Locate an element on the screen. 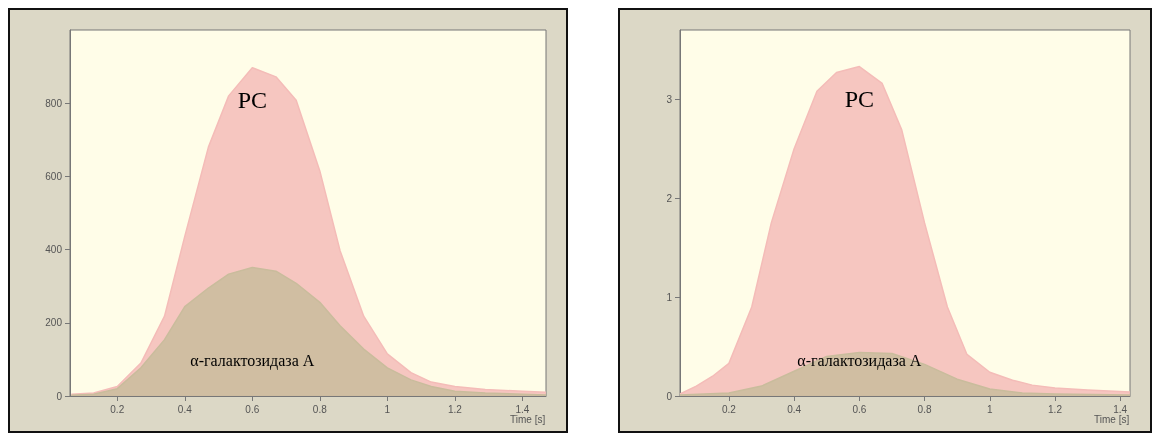  y-tick-label: 600 is located at coordinates (54, 176).